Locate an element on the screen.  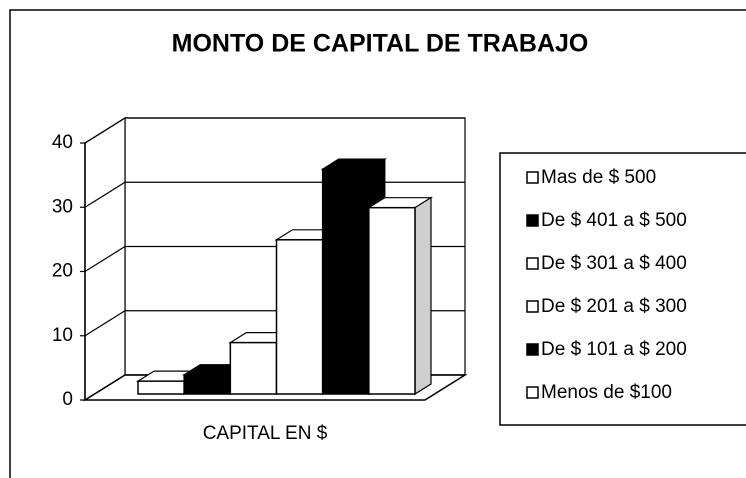
legend-label: Mas de $ 500 is located at coordinates (598, 177).